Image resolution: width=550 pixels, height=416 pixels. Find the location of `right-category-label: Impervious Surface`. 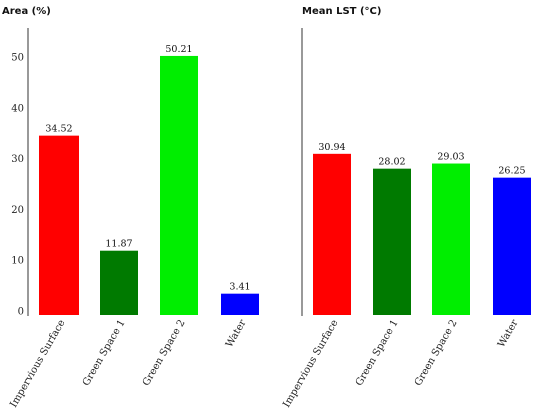

right-category-label: Impervious Surface is located at coordinates (310, 364).